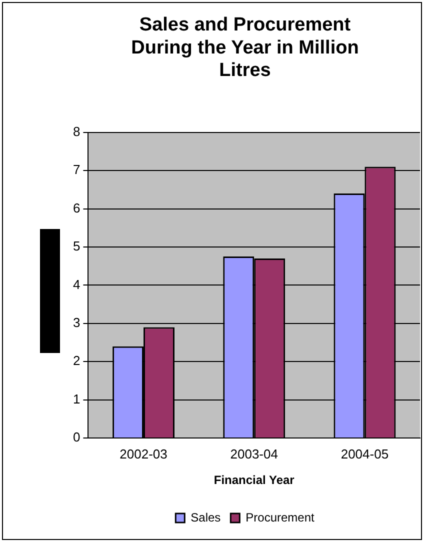  I want to click on x-axis-title: Financial Year, so click(254, 480).